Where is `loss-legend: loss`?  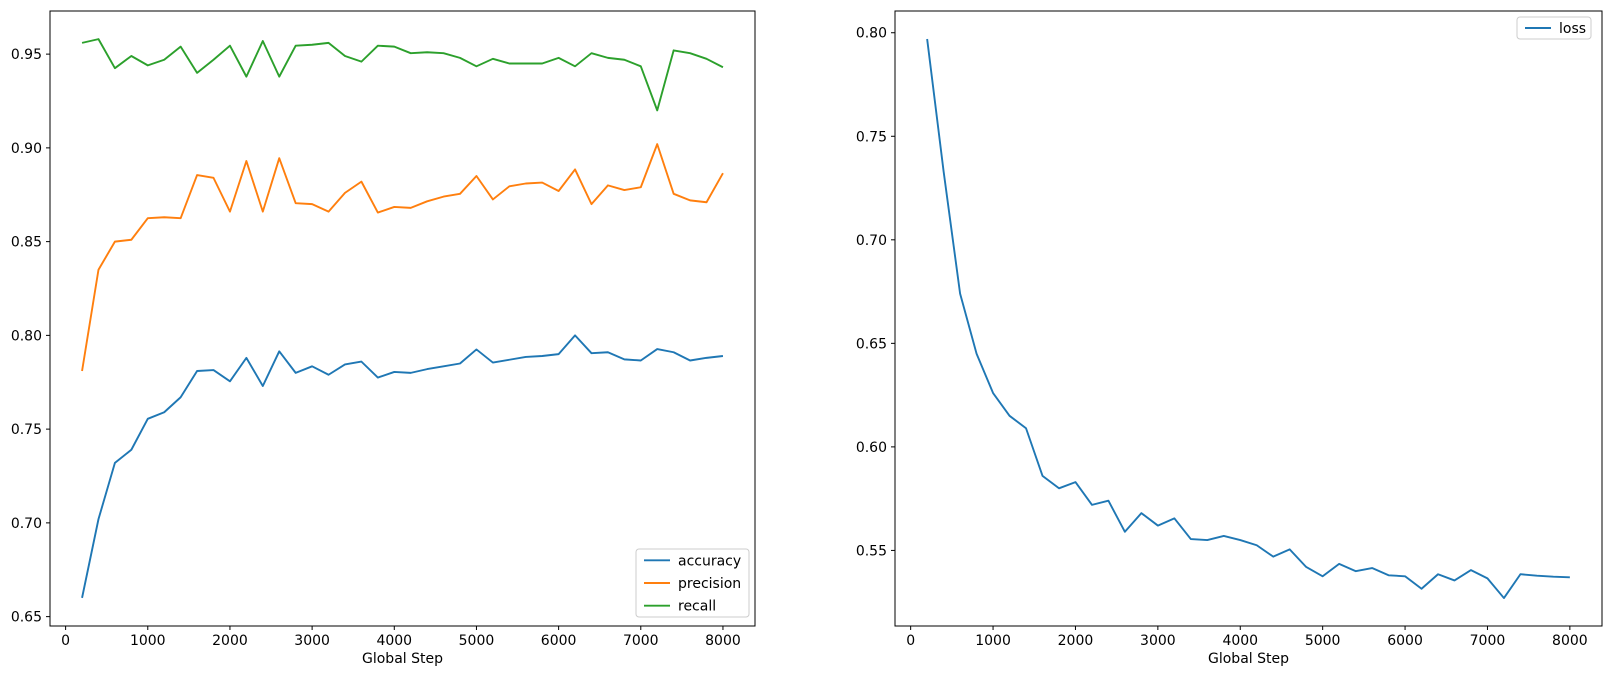 loss-legend: loss is located at coordinates (1554, 28).